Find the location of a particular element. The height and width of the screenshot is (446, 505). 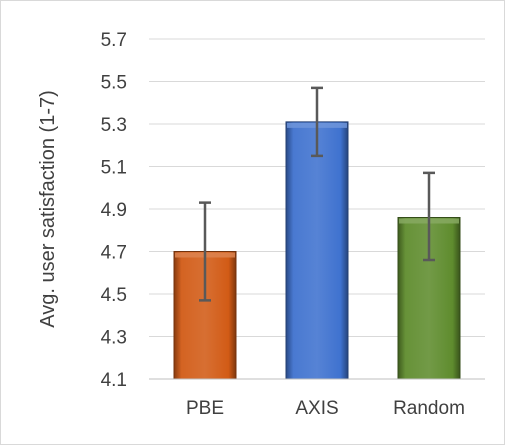

x-axis-ticks: PBE AXIS Random is located at coordinates (325, 408).